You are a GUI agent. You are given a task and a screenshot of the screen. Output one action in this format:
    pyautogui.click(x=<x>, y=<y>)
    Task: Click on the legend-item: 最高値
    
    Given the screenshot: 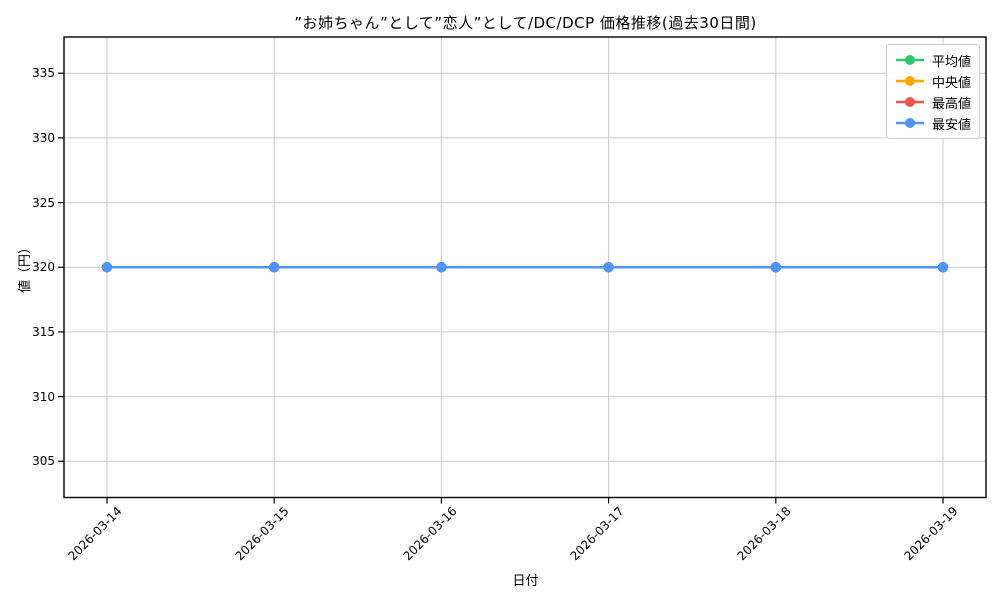 What is the action you would take?
    pyautogui.click(x=933, y=102)
    